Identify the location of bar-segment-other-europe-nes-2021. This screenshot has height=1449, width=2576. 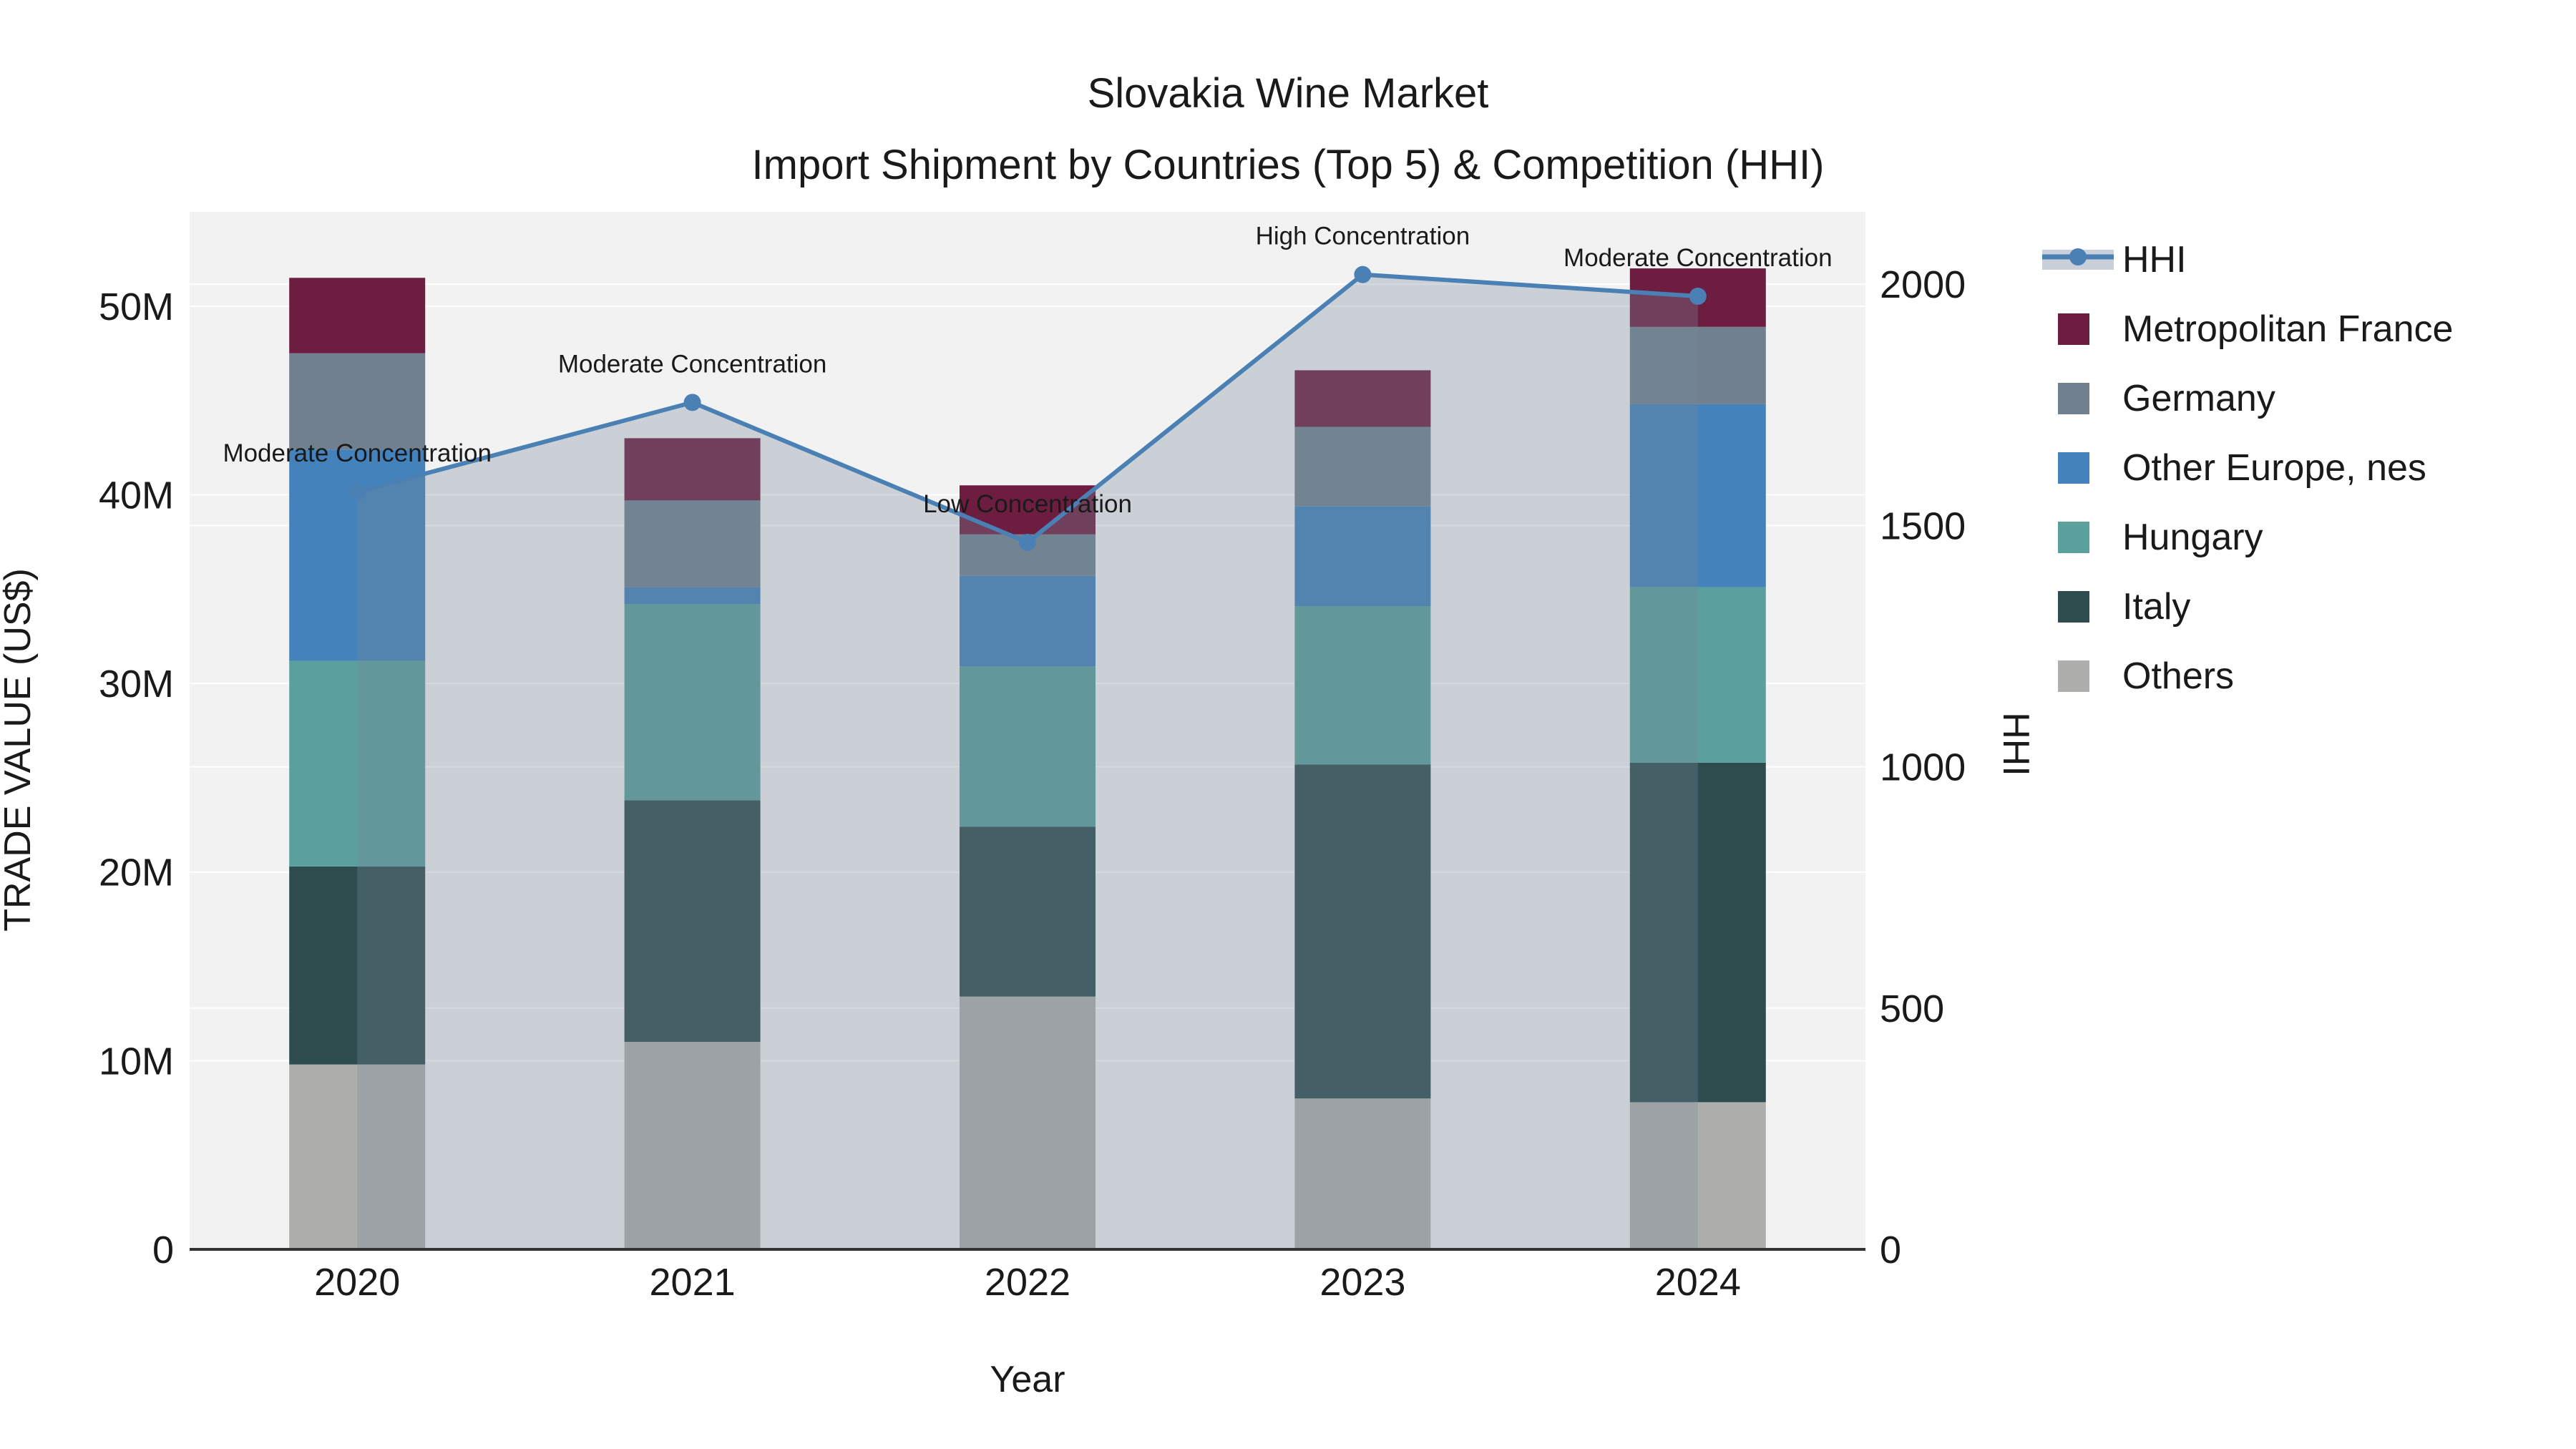
(692, 596).